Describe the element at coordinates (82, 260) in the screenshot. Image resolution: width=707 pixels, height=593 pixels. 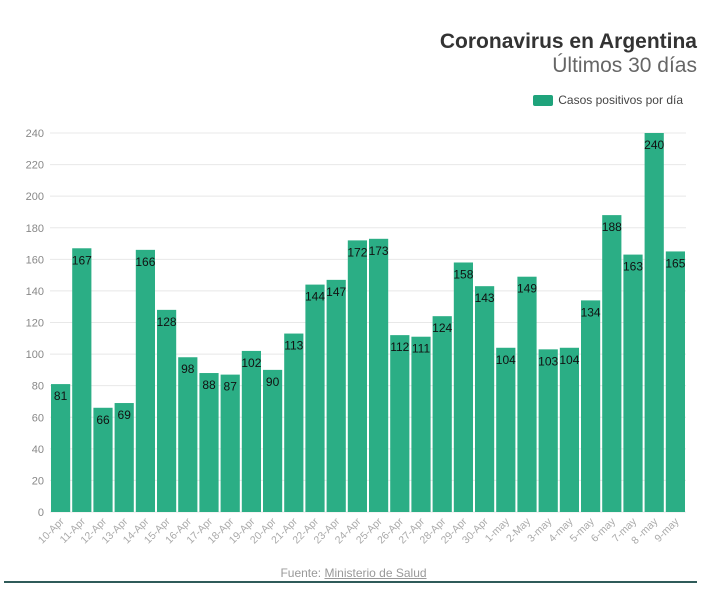
I see `data-label: 167` at that location.